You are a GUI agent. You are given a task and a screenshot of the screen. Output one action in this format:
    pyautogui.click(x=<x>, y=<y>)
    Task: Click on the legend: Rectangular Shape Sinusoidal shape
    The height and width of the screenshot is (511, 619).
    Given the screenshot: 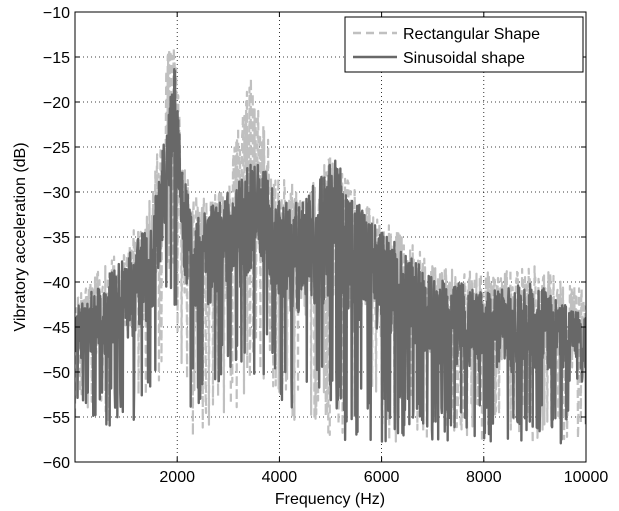 What is the action you would take?
    pyautogui.click(x=464, y=44)
    